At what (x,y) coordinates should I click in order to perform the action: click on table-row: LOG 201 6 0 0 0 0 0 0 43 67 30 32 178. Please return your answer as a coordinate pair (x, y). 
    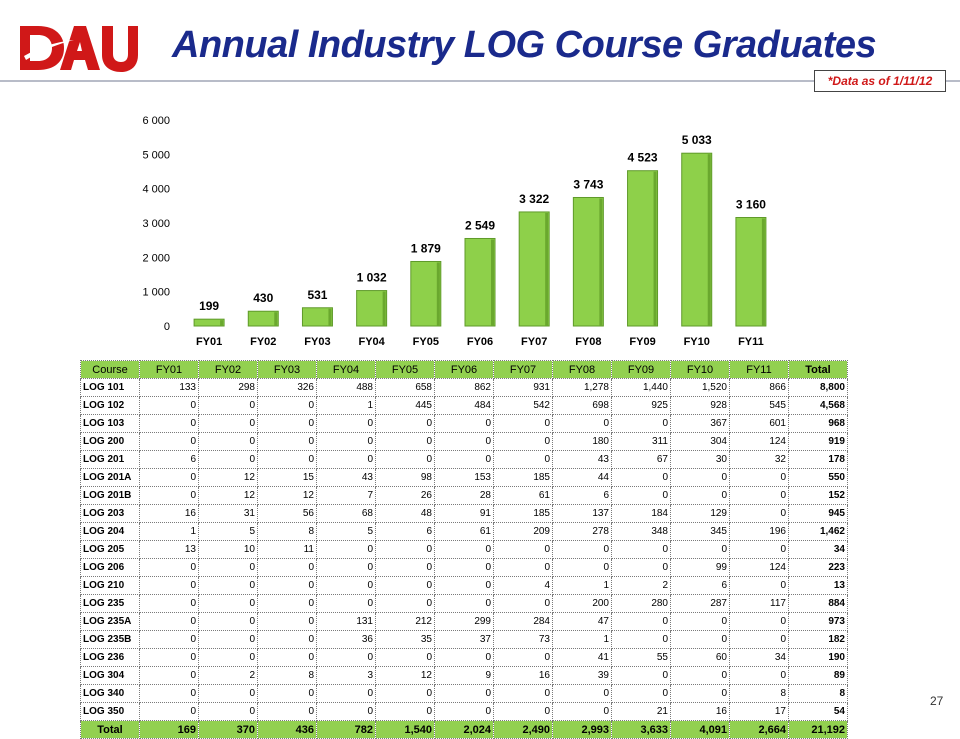
    Looking at the image, I should click on (464, 459).